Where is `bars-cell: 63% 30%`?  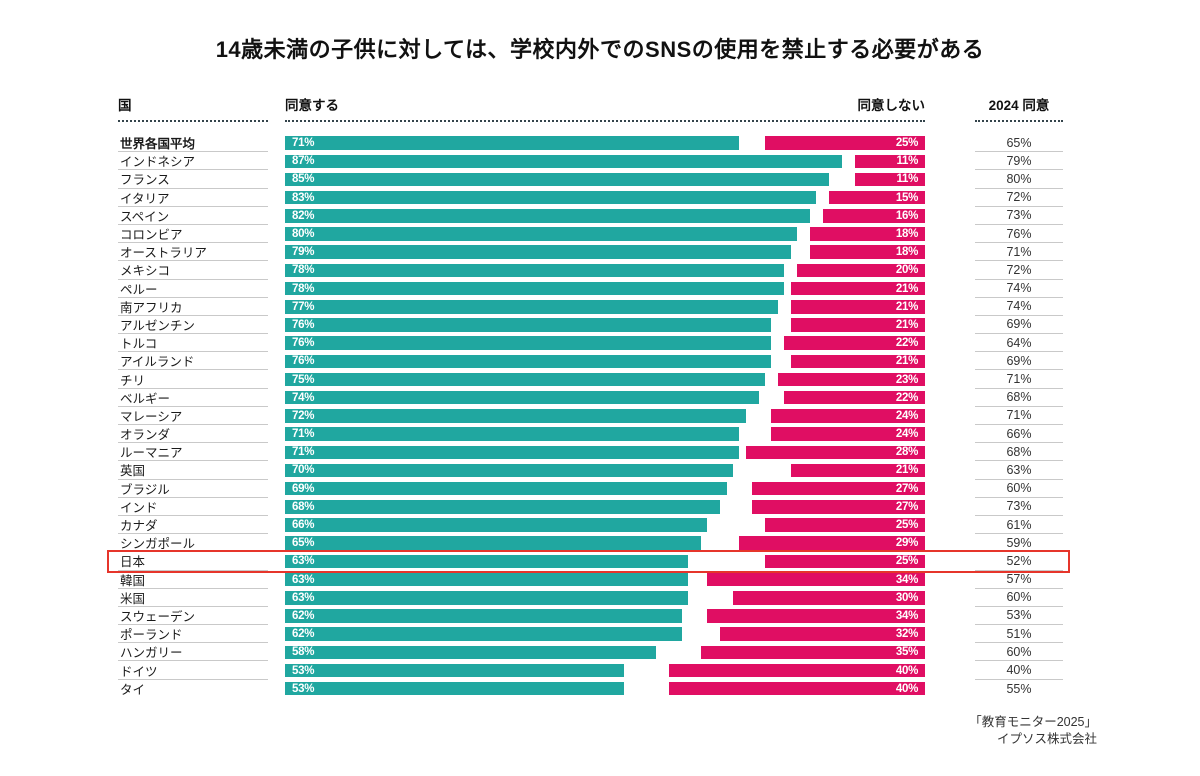
bars-cell: 63% 30% is located at coordinates (605, 598).